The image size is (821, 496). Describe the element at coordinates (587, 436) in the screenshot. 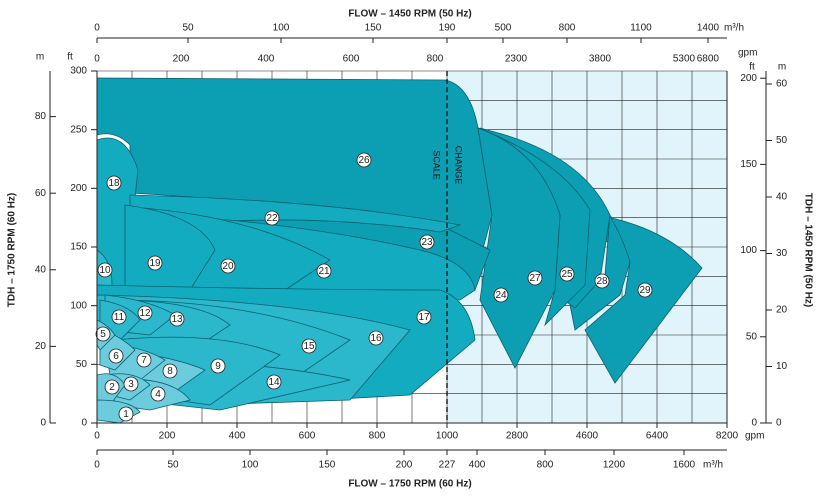

I see `tick-label: 4600` at that location.